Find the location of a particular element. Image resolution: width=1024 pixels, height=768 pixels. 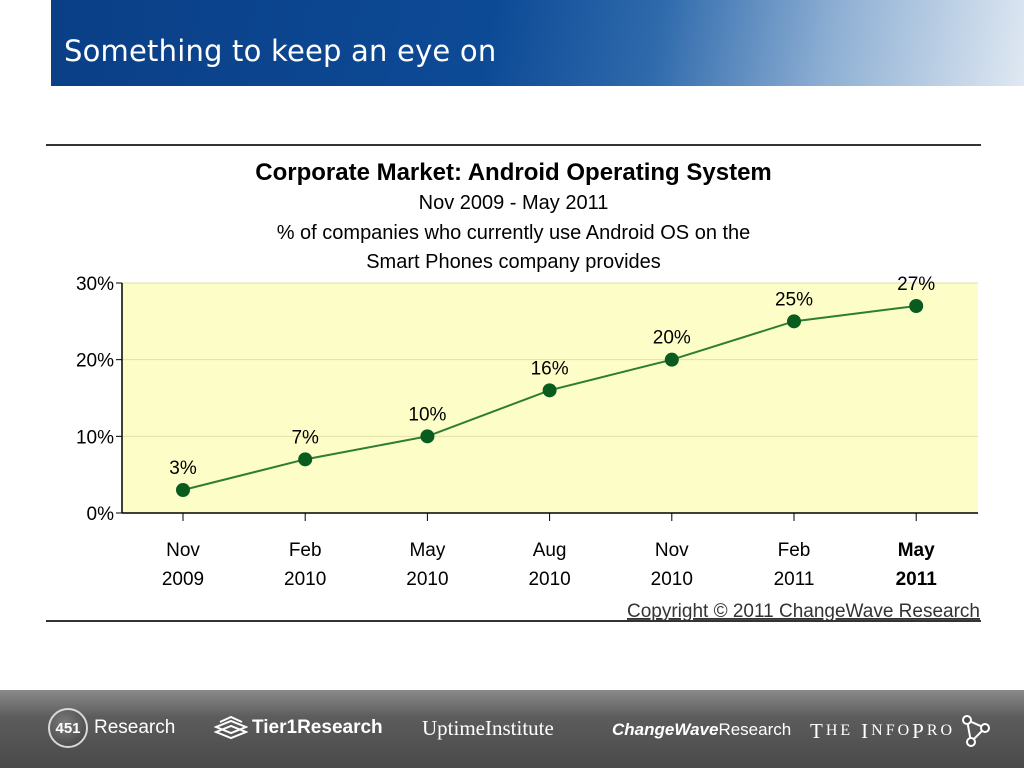

y-tick-label: 0% is located at coordinates (101, 514).